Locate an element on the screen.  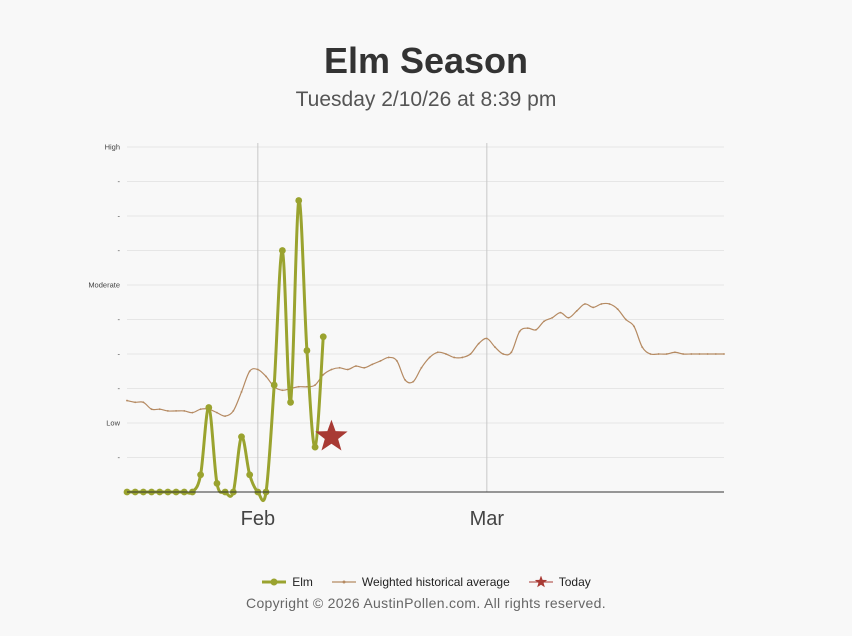
x-tick-label: Mar is located at coordinates (487, 519).